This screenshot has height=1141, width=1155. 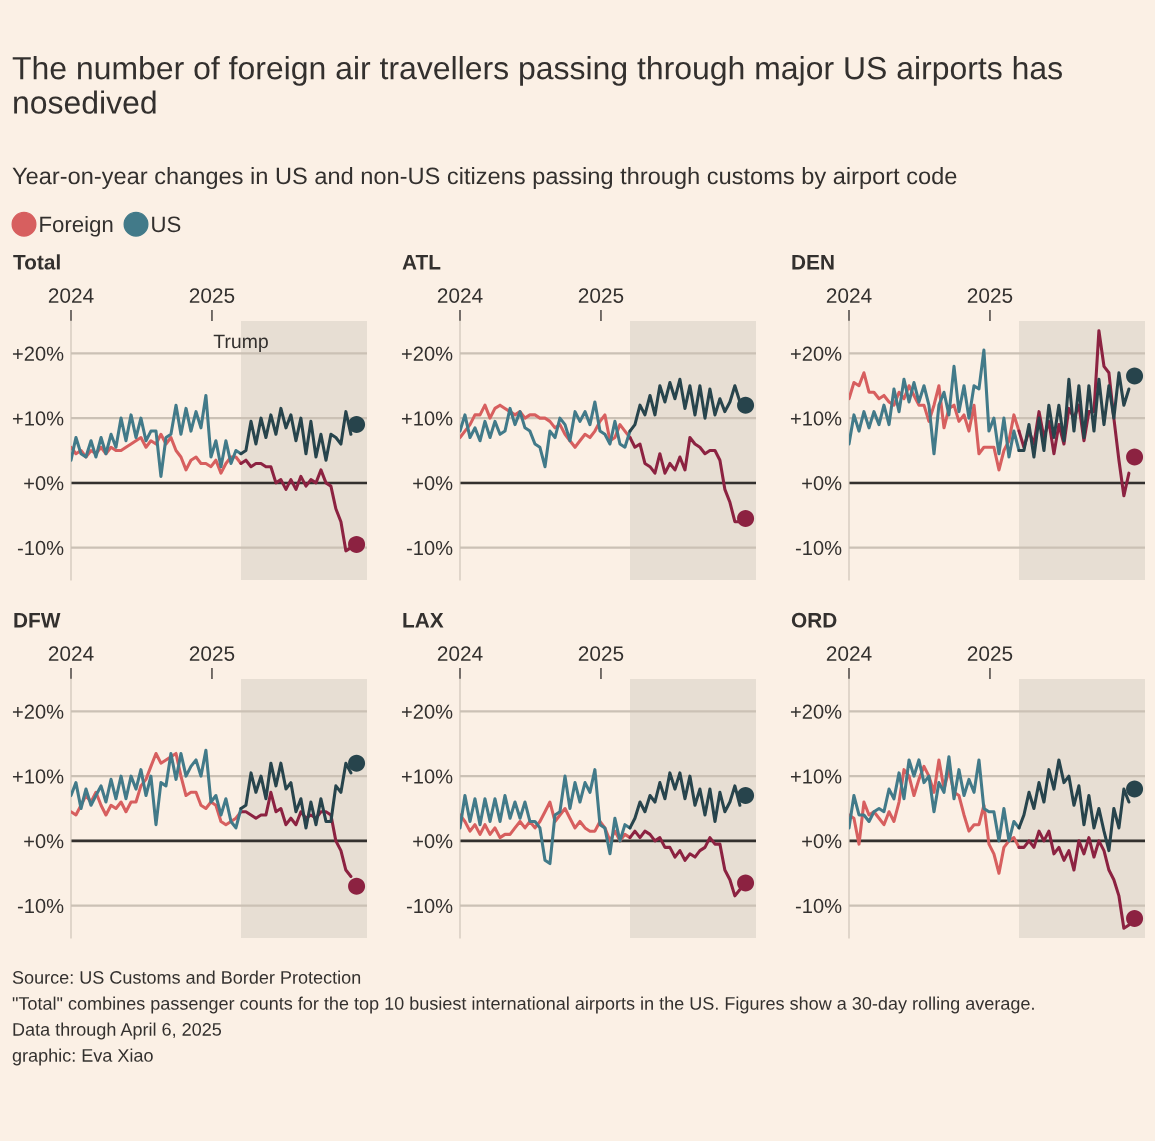 I want to click on text: "Total" combines passenger counts for the top 10 busiest international airports in the US. Figures show a 30-day rolling average., so click(x=523, y=1005).